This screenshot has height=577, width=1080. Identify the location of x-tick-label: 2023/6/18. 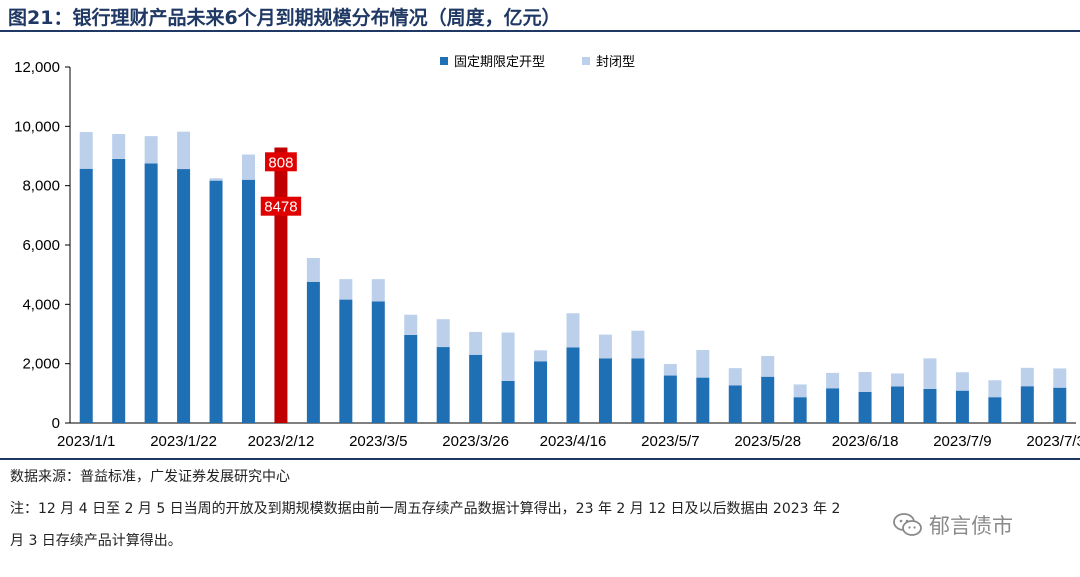
(865, 441).